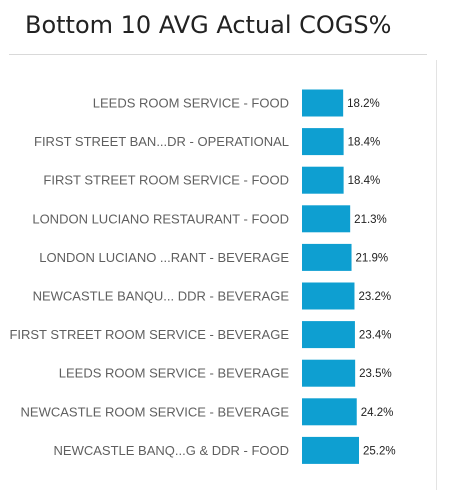 The height and width of the screenshot is (498, 458). I want to click on bar-row: NEWCASTLE ROOM SERVICE - BEVERAGE 24.2%, so click(207, 412).